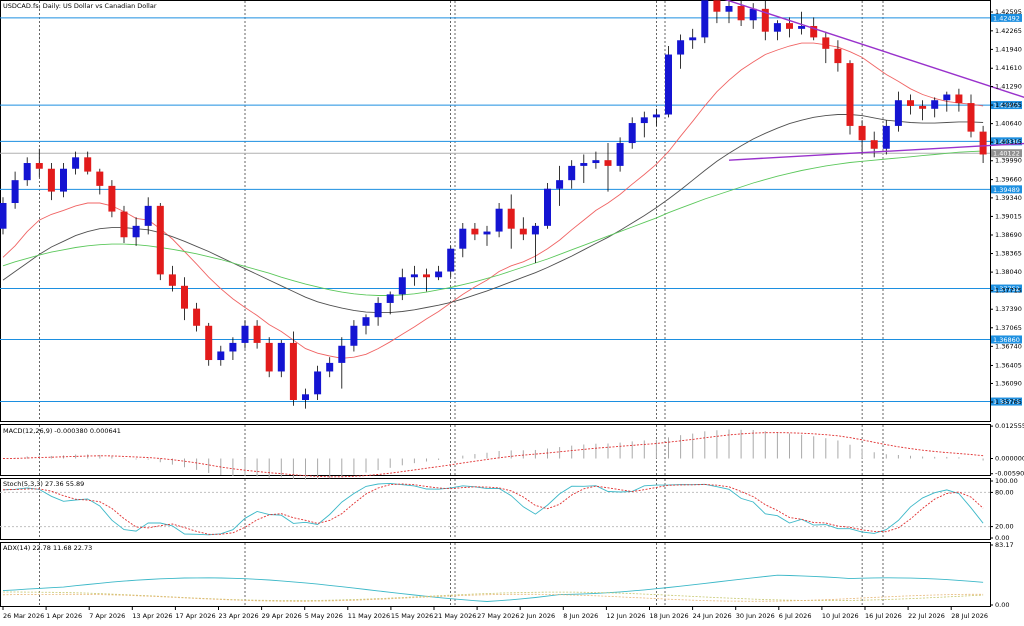 The height and width of the screenshot is (626, 1024). Describe the element at coordinates (1004, 545) in the screenshot. I see `indicator-tick-label: 83.17` at that location.